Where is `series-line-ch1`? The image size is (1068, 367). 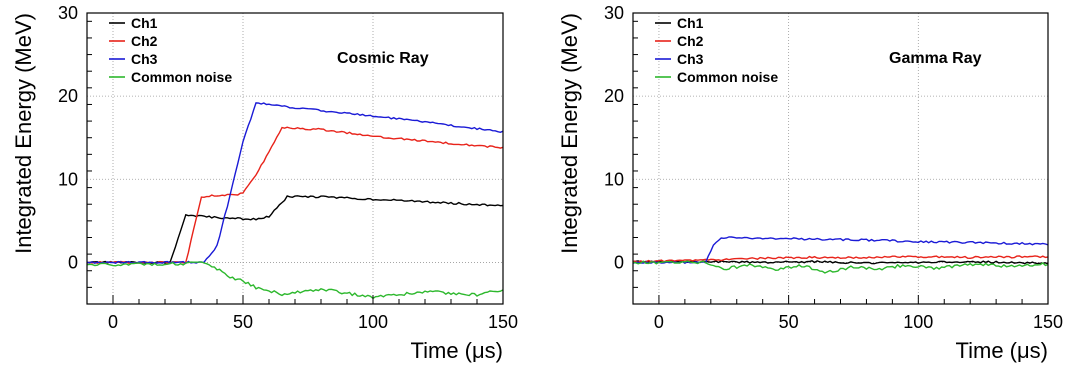 series-line-ch1 is located at coordinates (295, 229).